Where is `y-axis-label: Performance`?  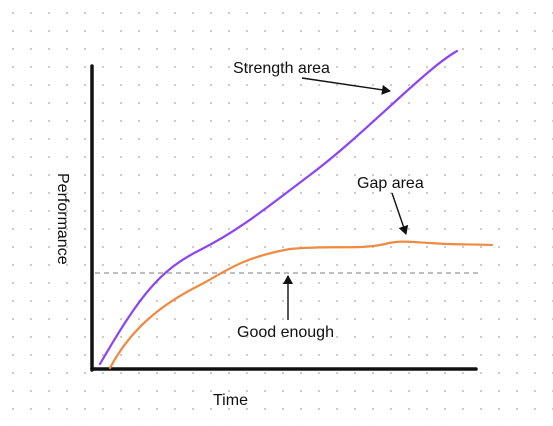
y-axis-label: Performance is located at coordinates (62, 219).